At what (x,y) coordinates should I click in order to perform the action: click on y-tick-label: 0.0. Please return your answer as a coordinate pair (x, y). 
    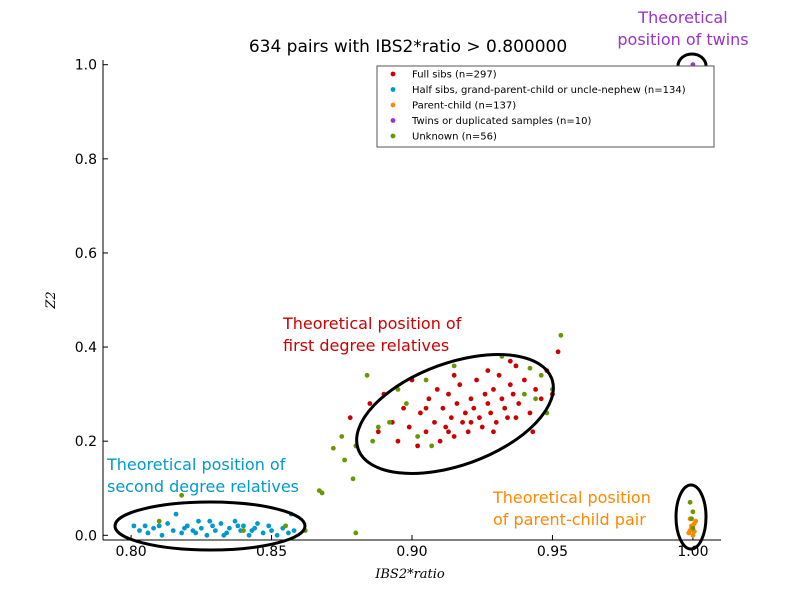
    Looking at the image, I should click on (86, 536).